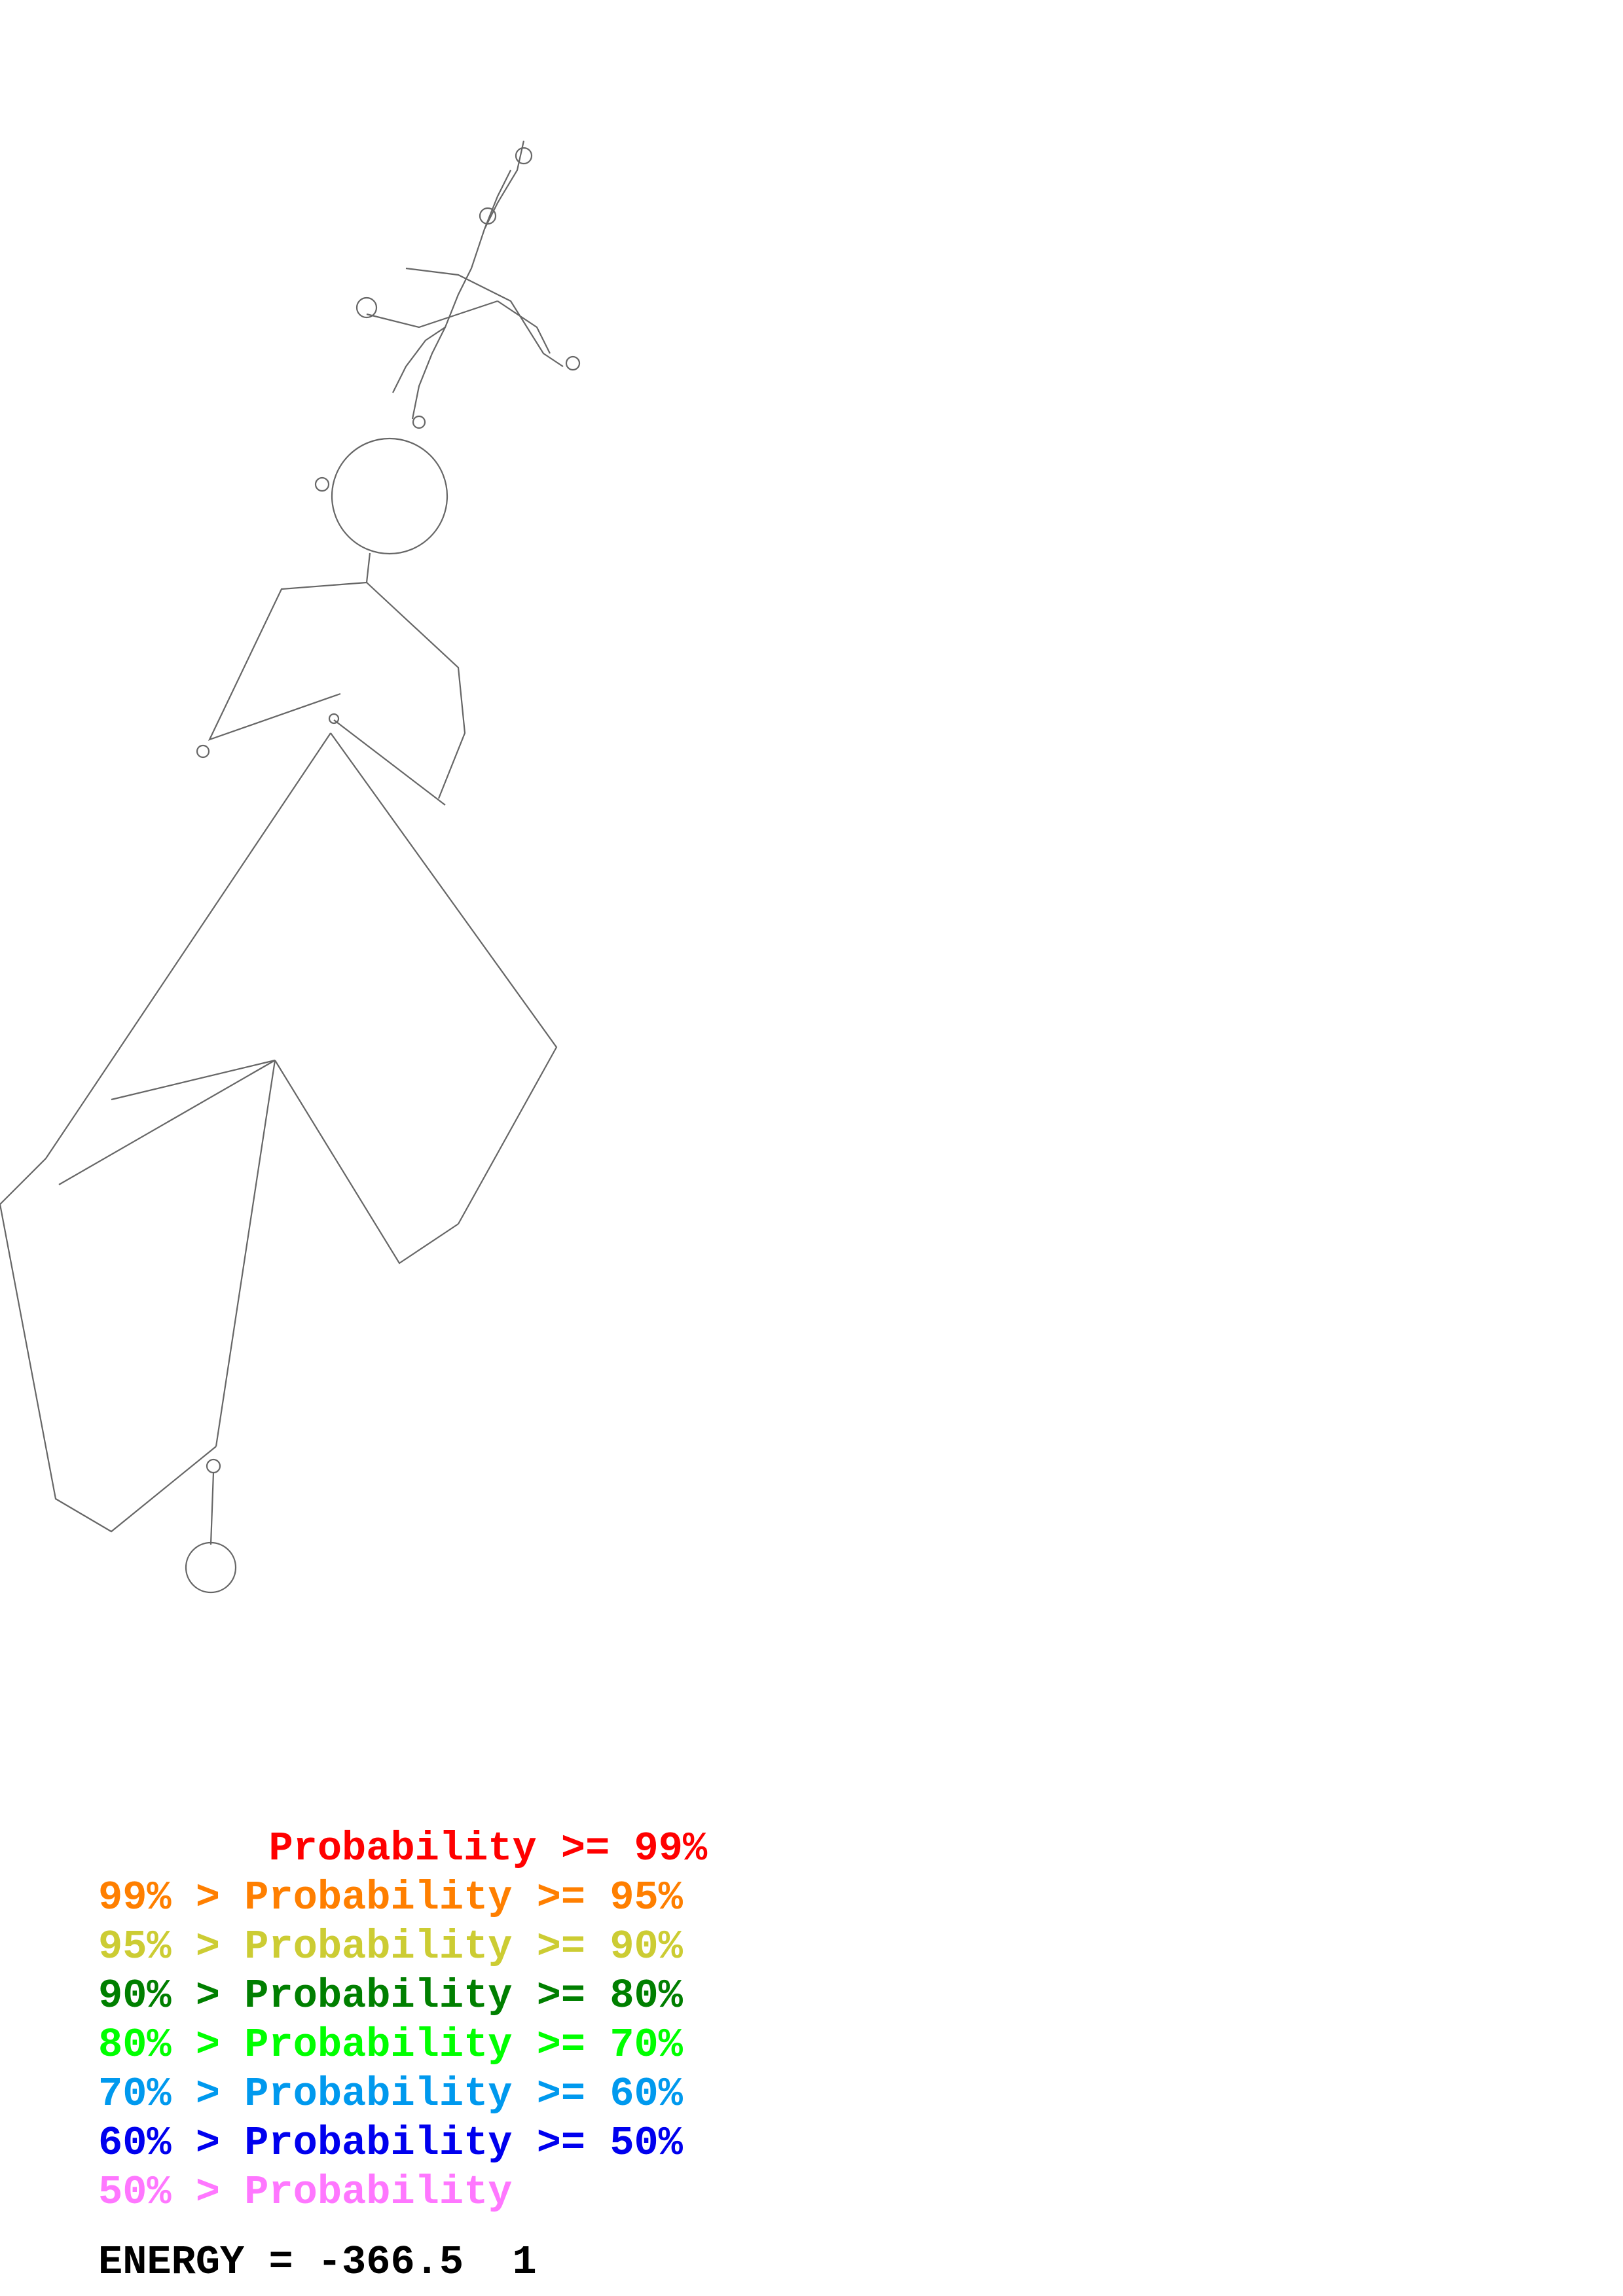  I want to click on legend-entry: 70% > Probability >= 60%, so click(390, 2094).